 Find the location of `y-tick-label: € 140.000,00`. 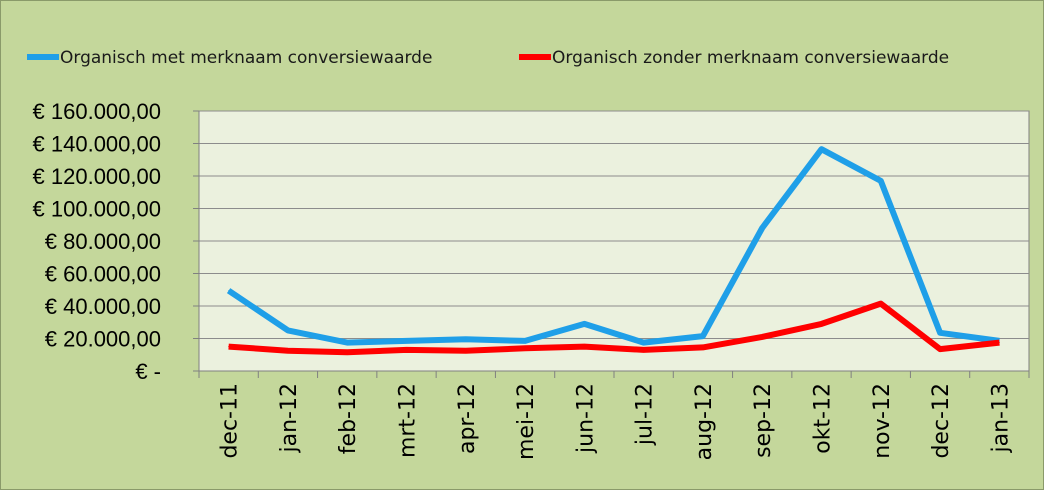

y-tick-label: € 140.000,00 is located at coordinates (97, 144).